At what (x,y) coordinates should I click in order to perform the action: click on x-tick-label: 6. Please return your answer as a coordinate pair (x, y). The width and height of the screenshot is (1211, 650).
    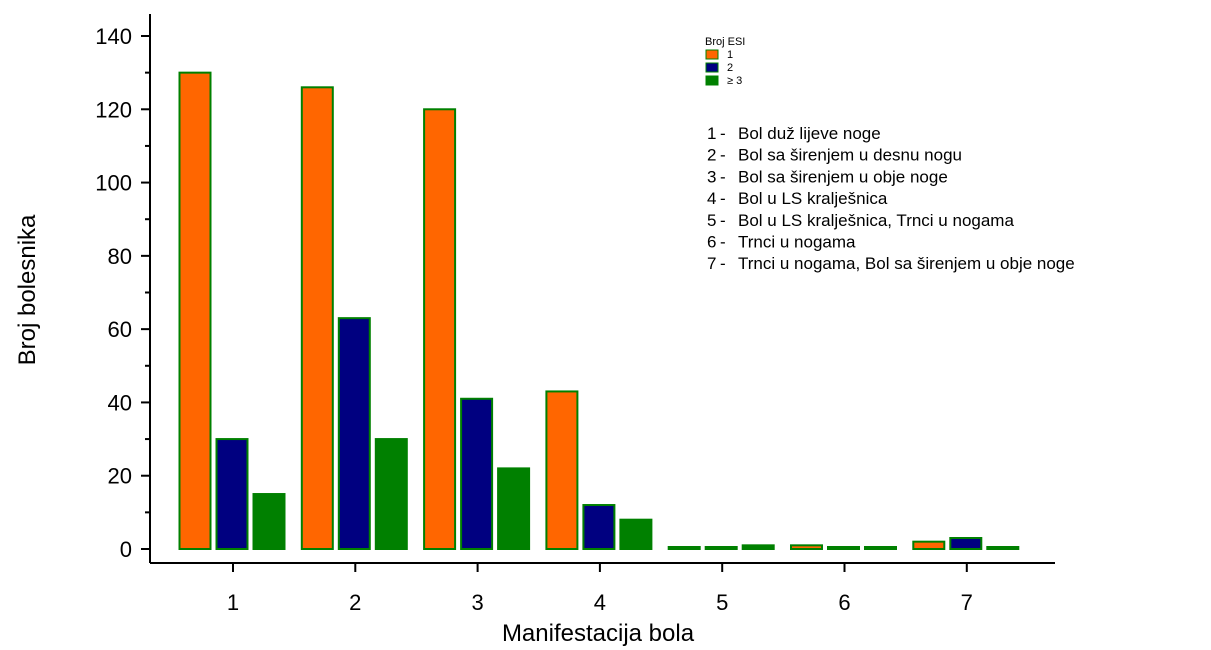
    Looking at the image, I should click on (844, 602).